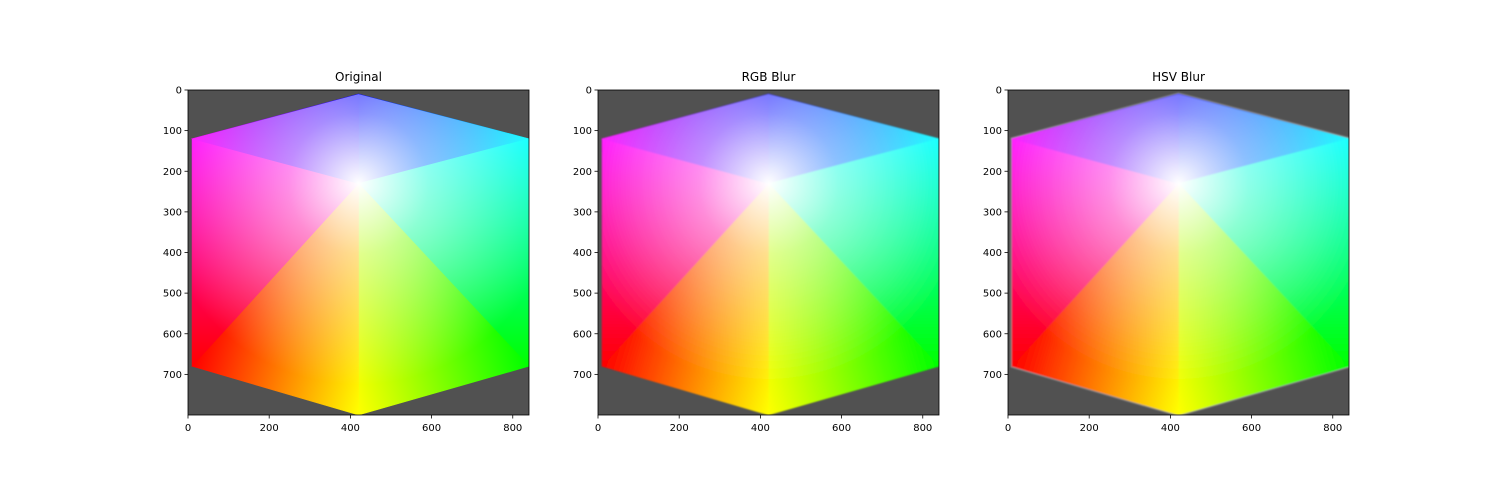  I want to click on panel-title: RGB Blur, so click(769, 77).